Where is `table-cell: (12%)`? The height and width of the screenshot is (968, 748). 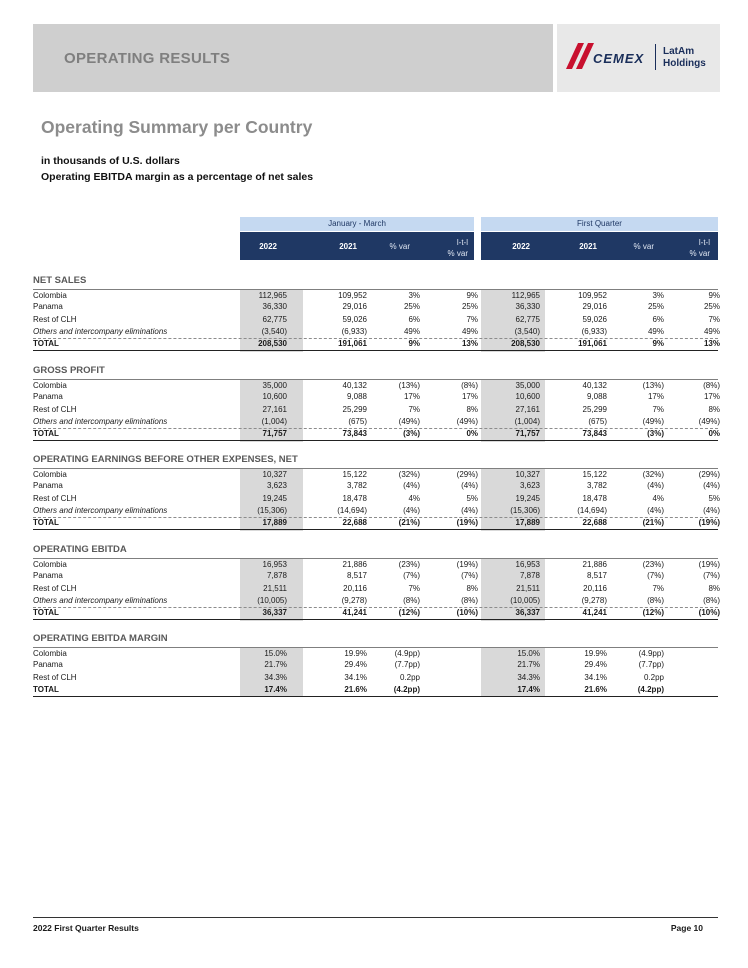 table-cell: (12%) is located at coordinates (409, 613).